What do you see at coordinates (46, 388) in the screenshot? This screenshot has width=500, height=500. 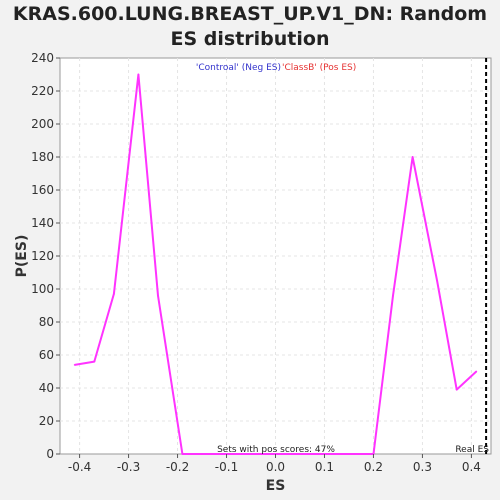 I see `y-tick-label: 40` at bounding box center [46, 388].